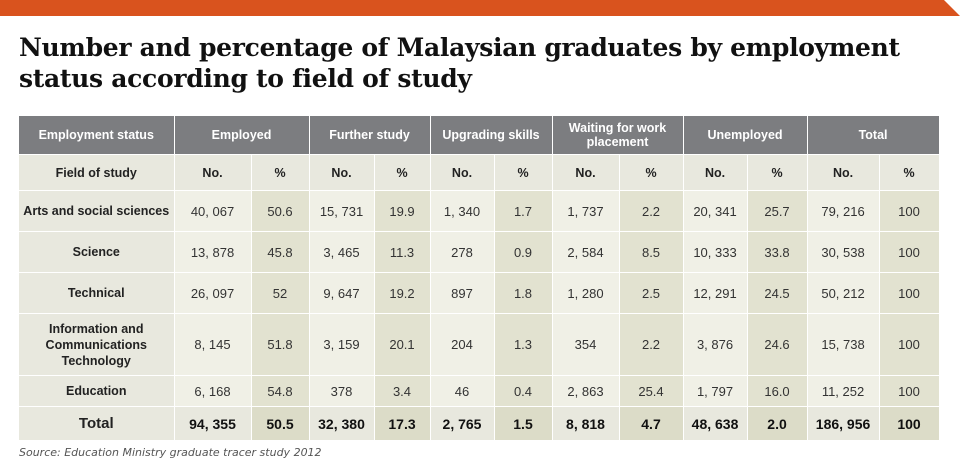 The width and height of the screenshot is (960, 469). Describe the element at coordinates (715, 252) in the screenshot. I see `table-cell: 10, 333` at that location.